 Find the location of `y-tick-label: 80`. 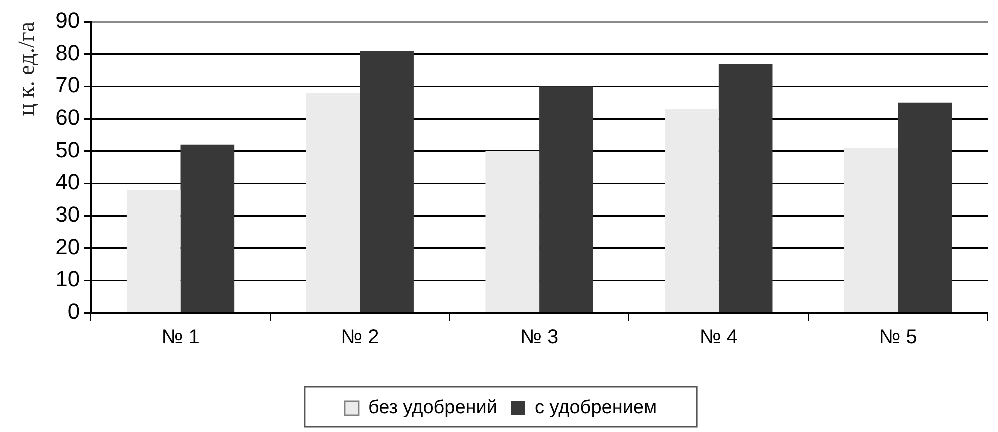

y-tick-label: 80 is located at coordinates (68, 53).